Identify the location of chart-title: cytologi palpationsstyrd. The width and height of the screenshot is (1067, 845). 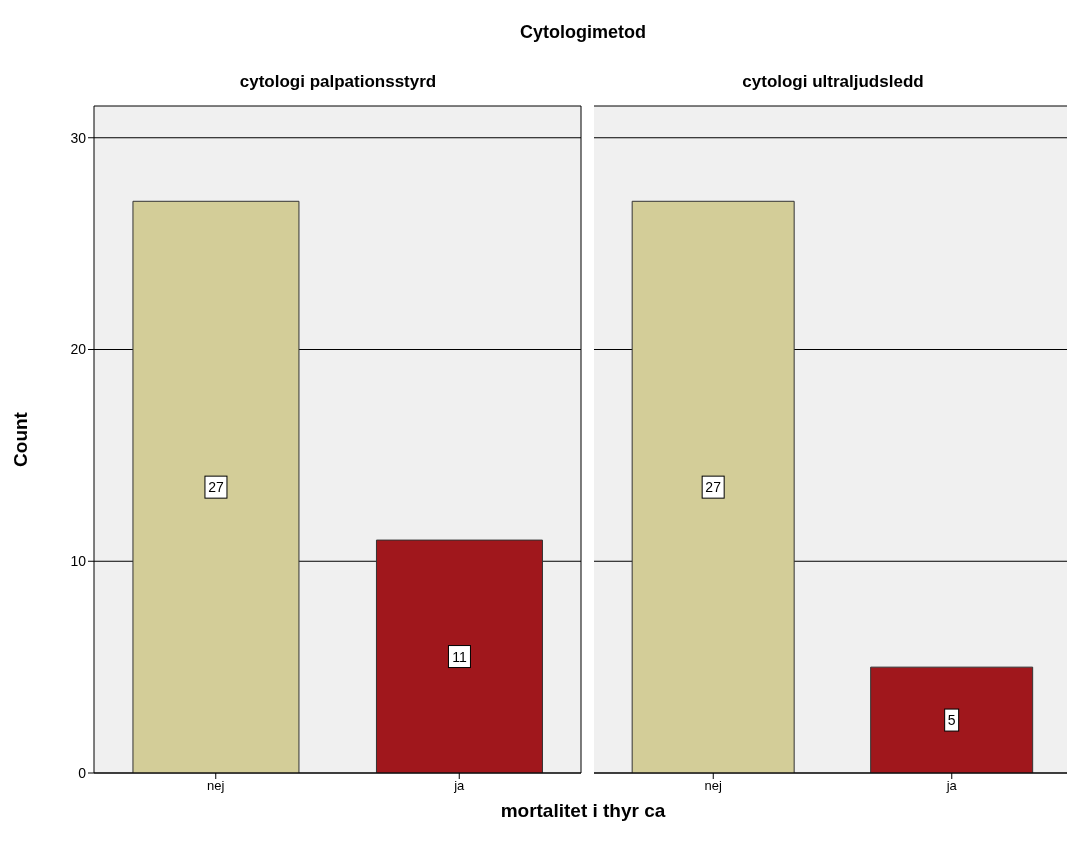
(338, 82).